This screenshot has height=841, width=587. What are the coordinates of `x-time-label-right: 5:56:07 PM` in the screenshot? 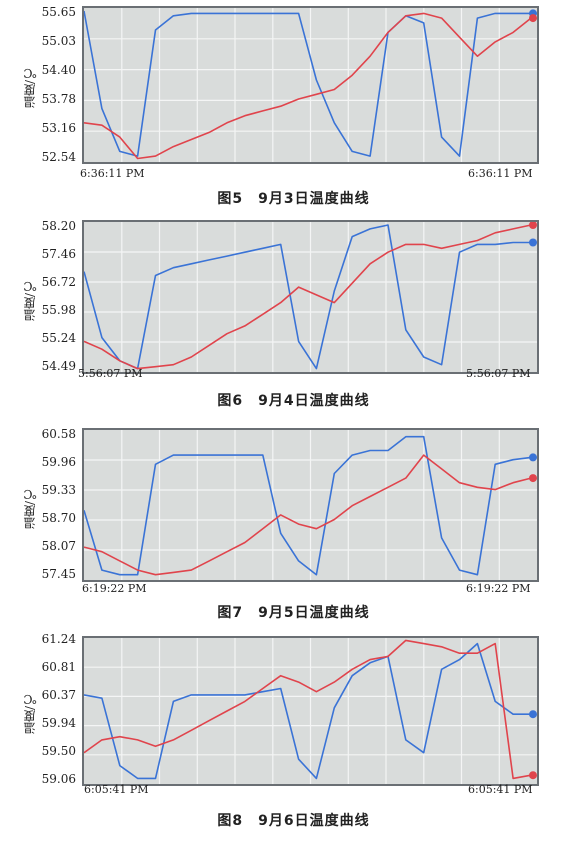 It's located at (498, 373).